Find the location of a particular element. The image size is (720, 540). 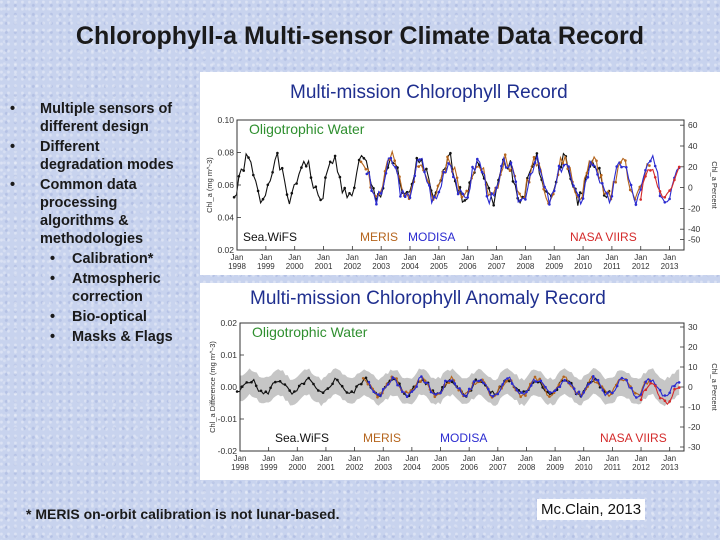

x-tick-label: 2003 is located at coordinates (381, 266).